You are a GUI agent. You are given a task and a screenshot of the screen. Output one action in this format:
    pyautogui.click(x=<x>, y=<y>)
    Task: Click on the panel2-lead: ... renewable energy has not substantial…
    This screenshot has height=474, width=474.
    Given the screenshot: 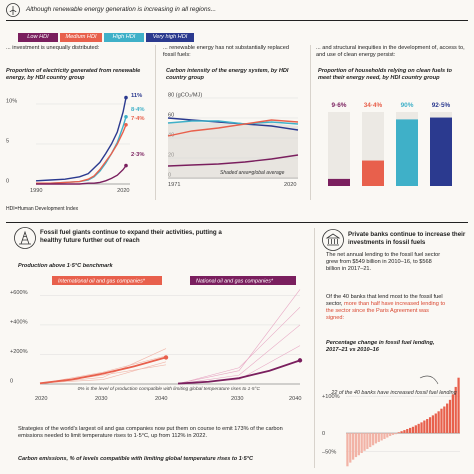 What is the action you would take?
    pyautogui.click(x=226, y=51)
    